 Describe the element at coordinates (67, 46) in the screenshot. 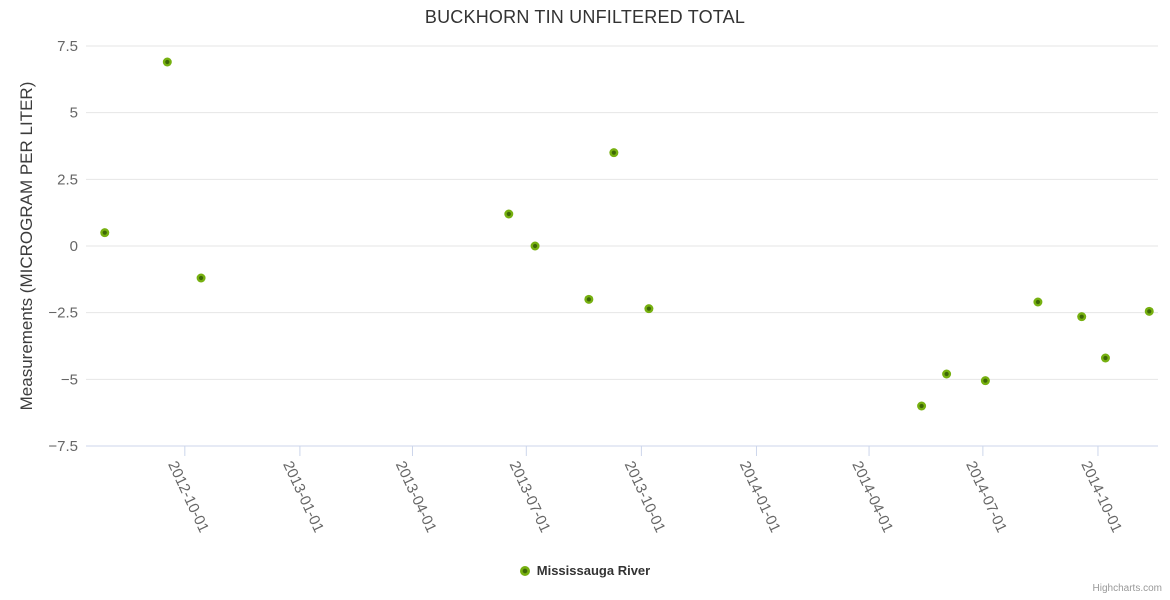

I see `y-axis-tick-label: 7.5` at that location.